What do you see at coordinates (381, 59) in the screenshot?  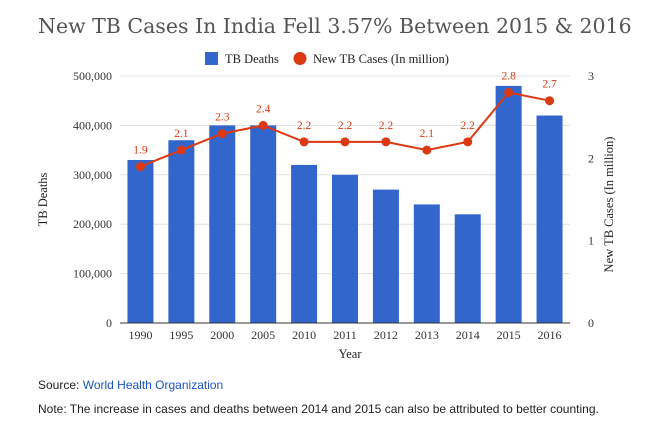 I see `legend-label-line: New TB Cases (In million)` at bounding box center [381, 59].